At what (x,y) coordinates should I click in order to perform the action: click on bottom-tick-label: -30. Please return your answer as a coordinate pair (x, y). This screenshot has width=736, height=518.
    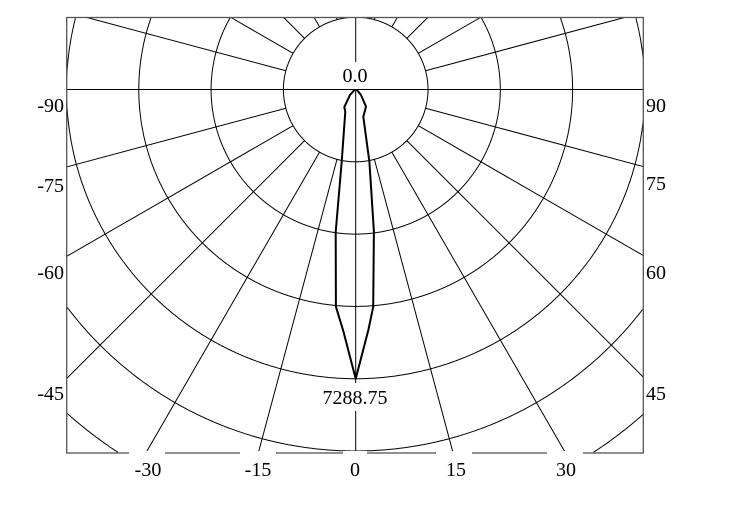
    Looking at the image, I should click on (148, 470).